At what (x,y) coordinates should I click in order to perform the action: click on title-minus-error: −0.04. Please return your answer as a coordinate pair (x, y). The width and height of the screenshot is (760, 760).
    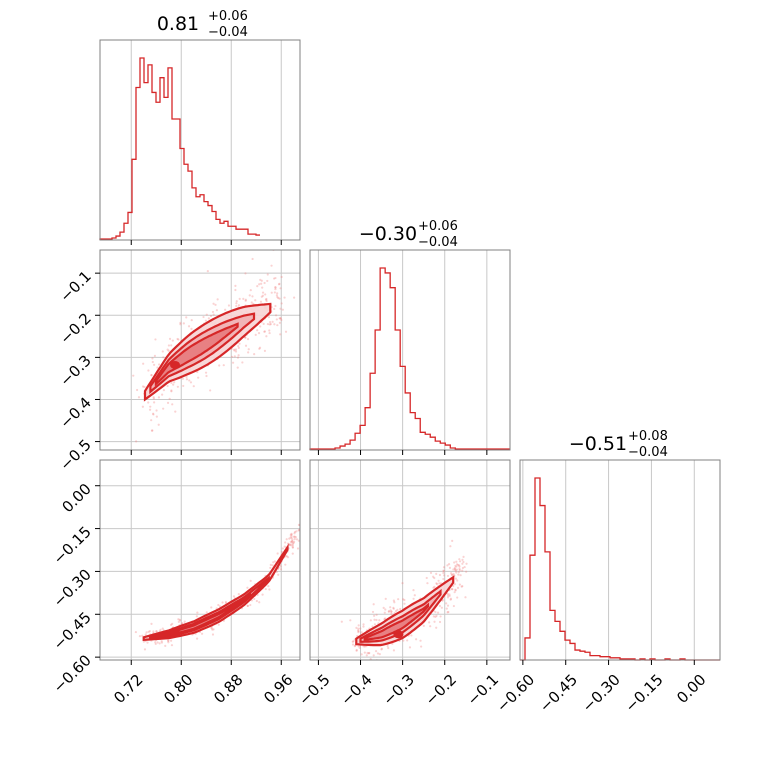
    Looking at the image, I should click on (228, 32).